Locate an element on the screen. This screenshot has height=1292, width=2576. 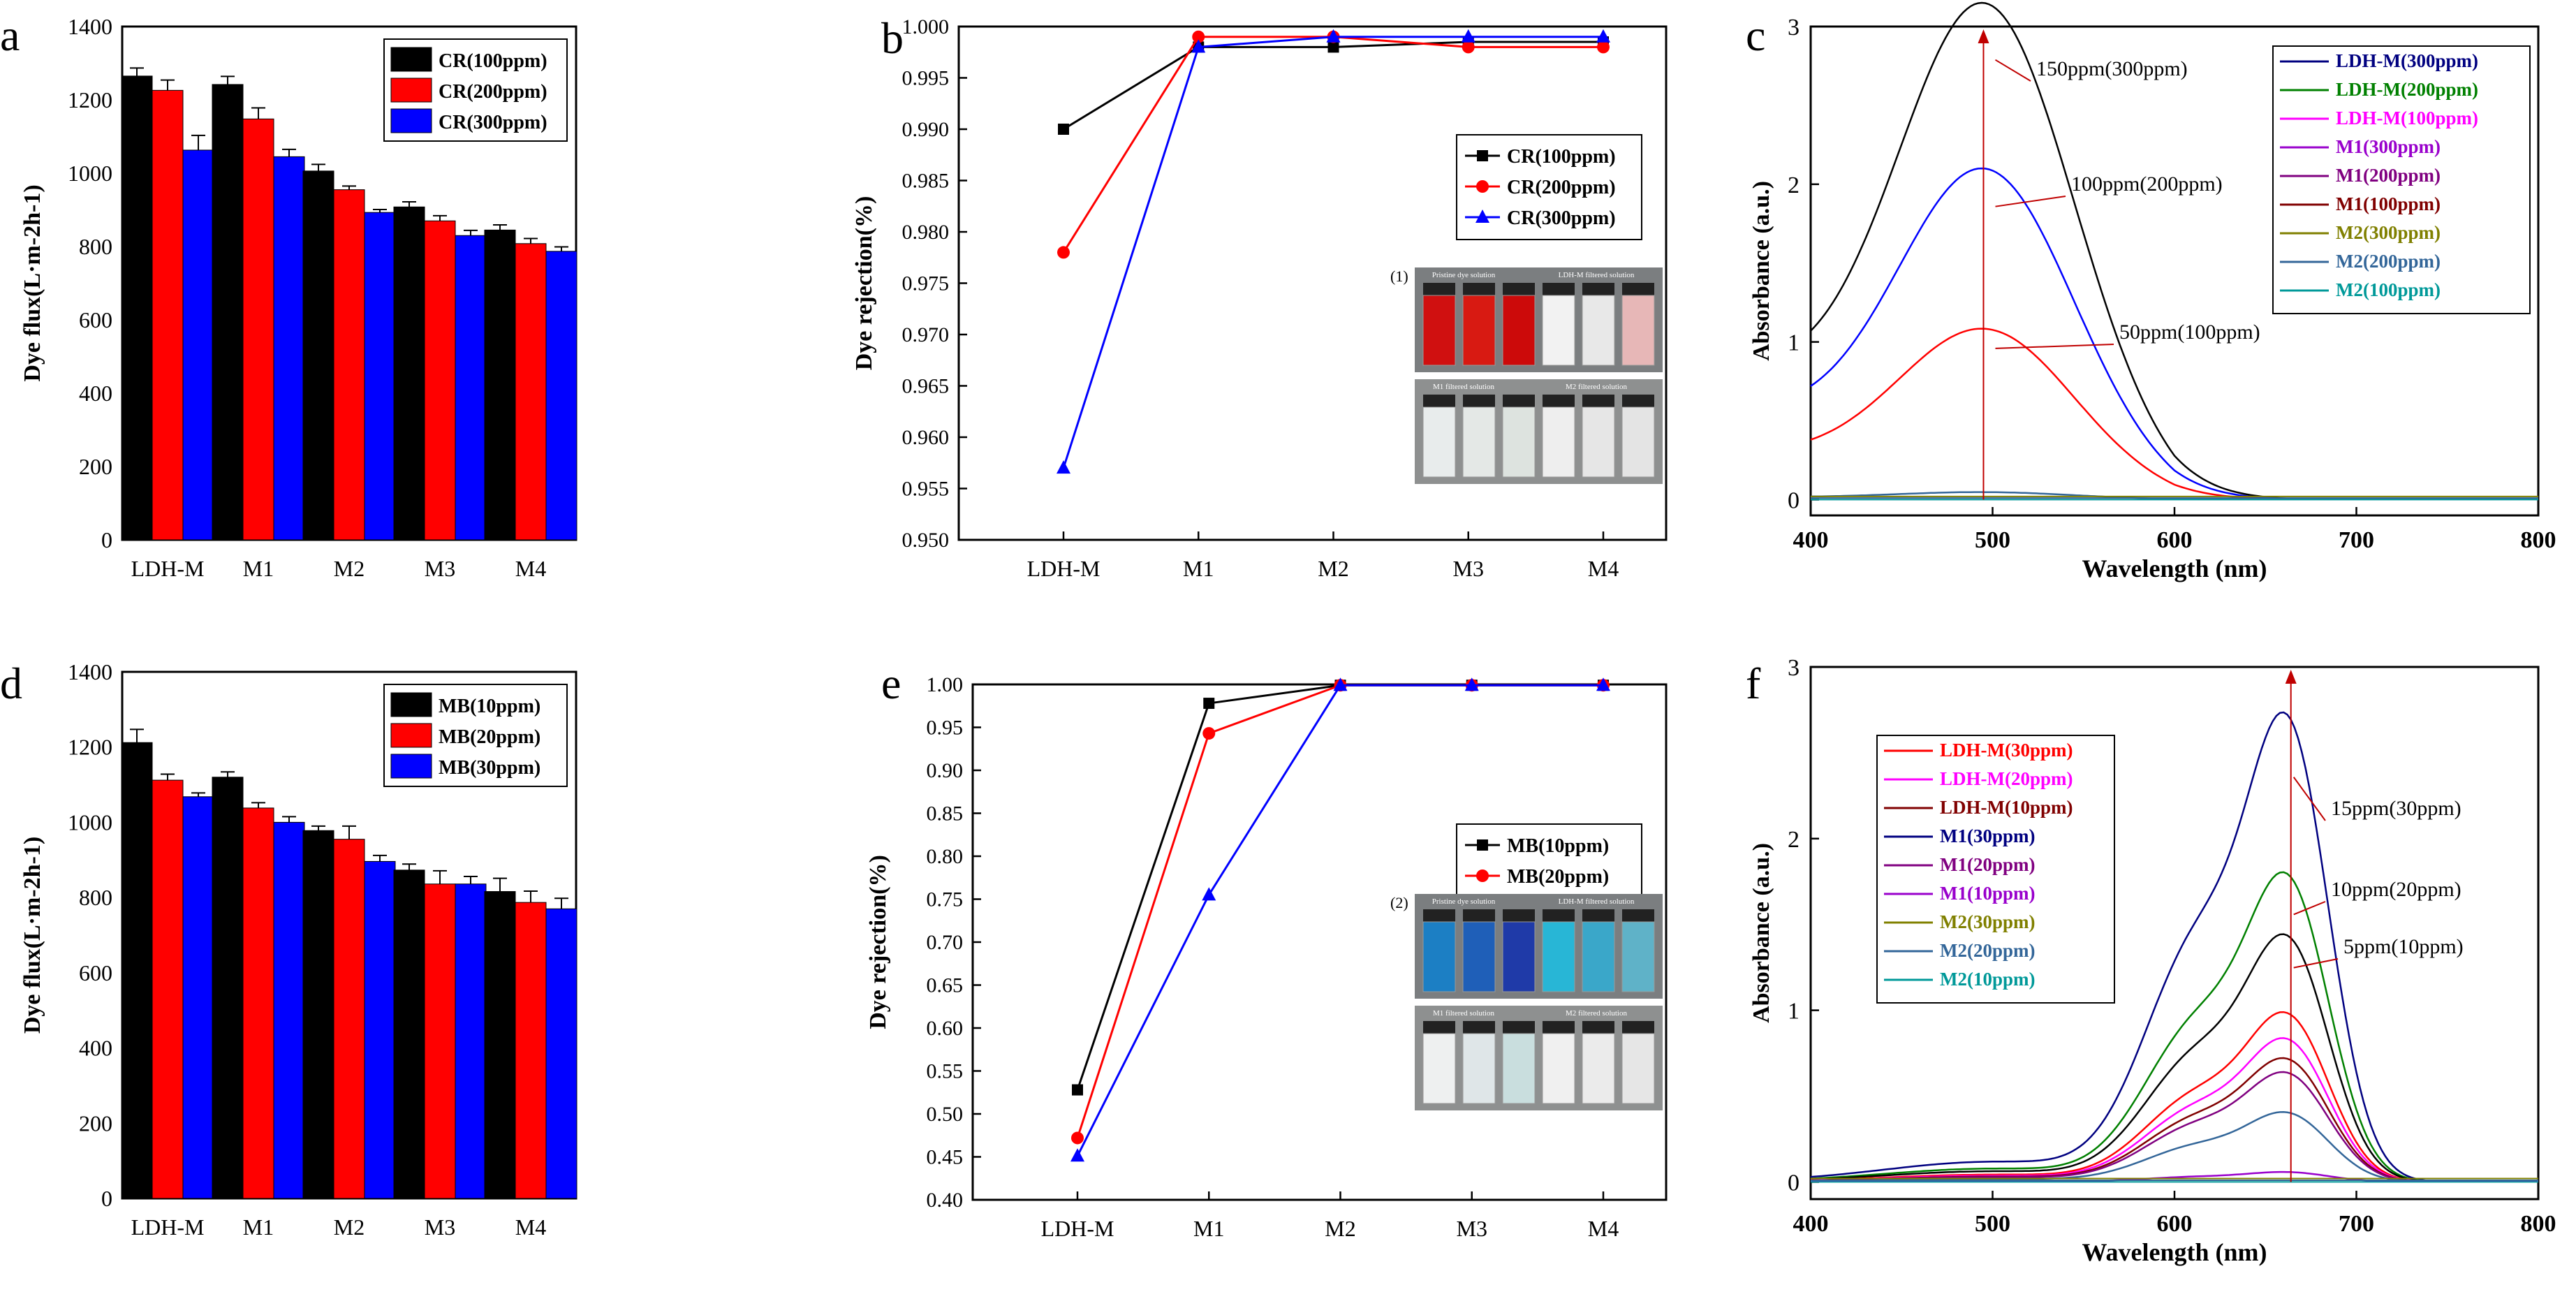
y-tick-label: 0.60 is located at coordinates (945, 1028).